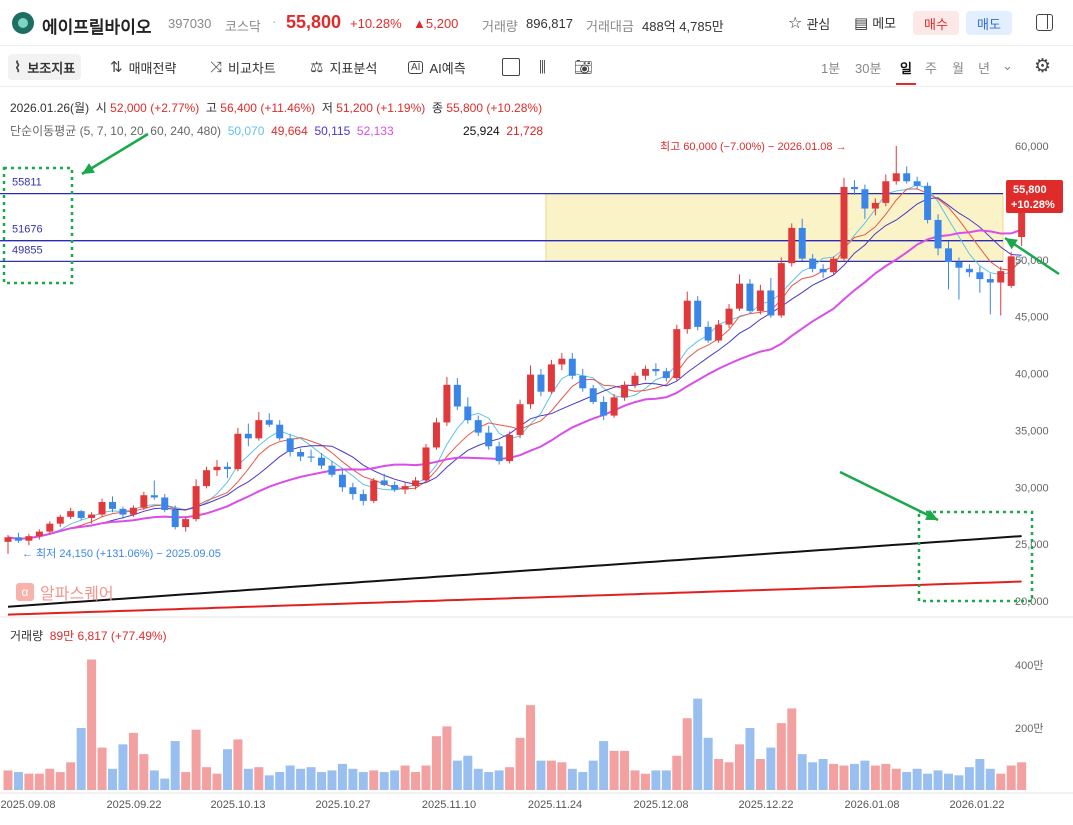  What do you see at coordinates (1007, 65) in the screenshot?
I see `chevron-down-icon: ⌄` at bounding box center [1007, 65].